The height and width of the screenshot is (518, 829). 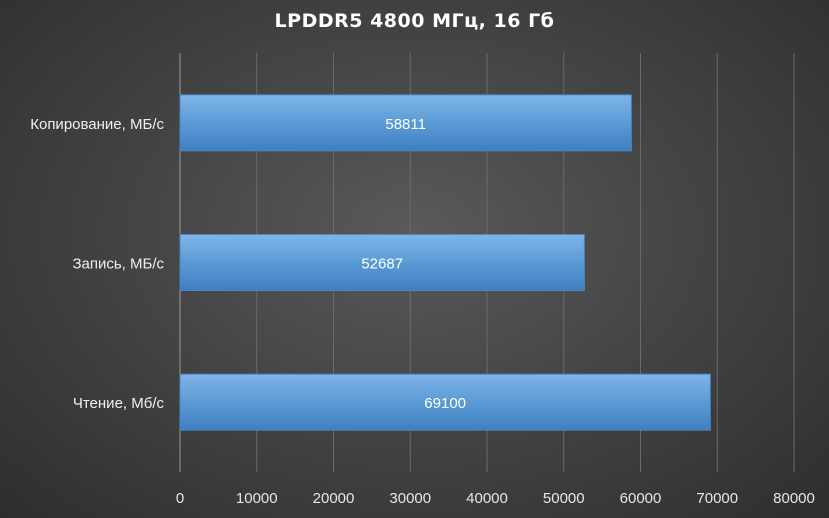 I want to click on data-label: 52687, so click(x=382, y=264).